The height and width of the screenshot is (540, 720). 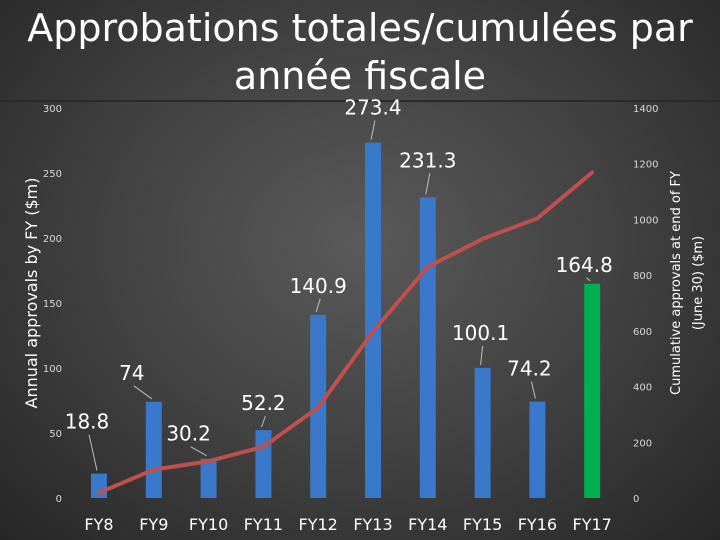 What do you see at coordinates (87, 422) in the screenshot?
I see `data-label-FY8: 18.8` at bounding box center [87, 422].